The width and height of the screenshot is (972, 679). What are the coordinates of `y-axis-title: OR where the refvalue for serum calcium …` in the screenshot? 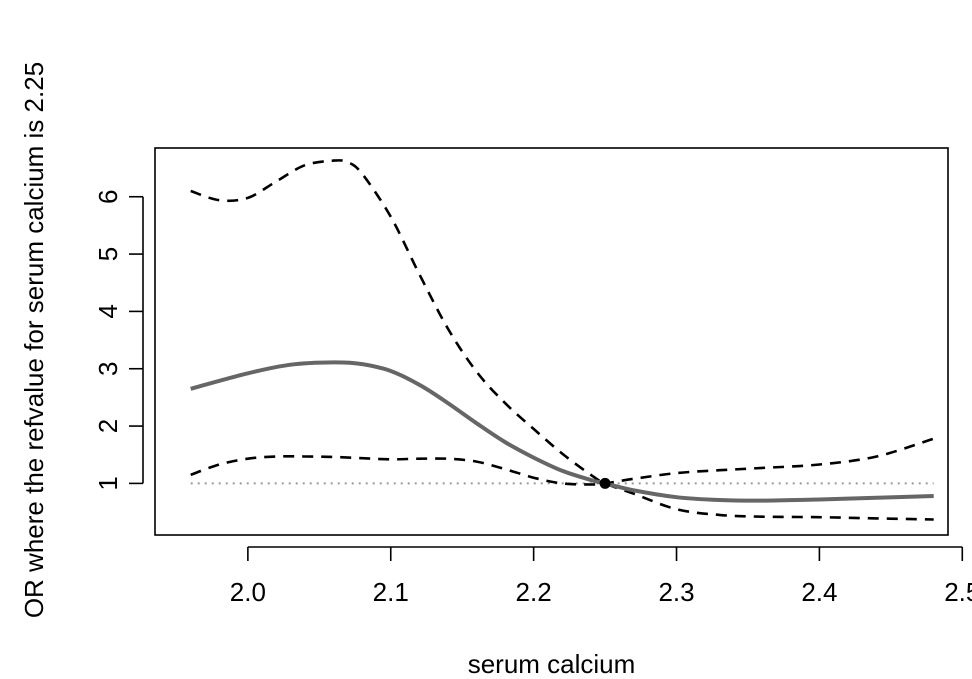 It's located at (34, 340).